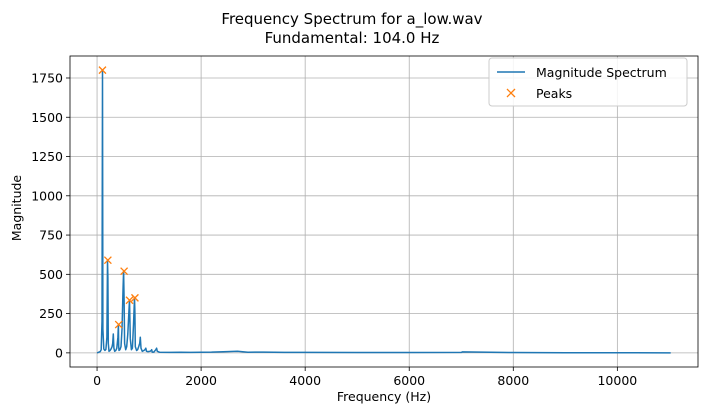 Image resolution: width=704 pixels, height=414 pixels. What do you see at coordinates (409, 380) in the screenshot?
I see `x-tick-label: 6000` at bounding box center [409, 380].